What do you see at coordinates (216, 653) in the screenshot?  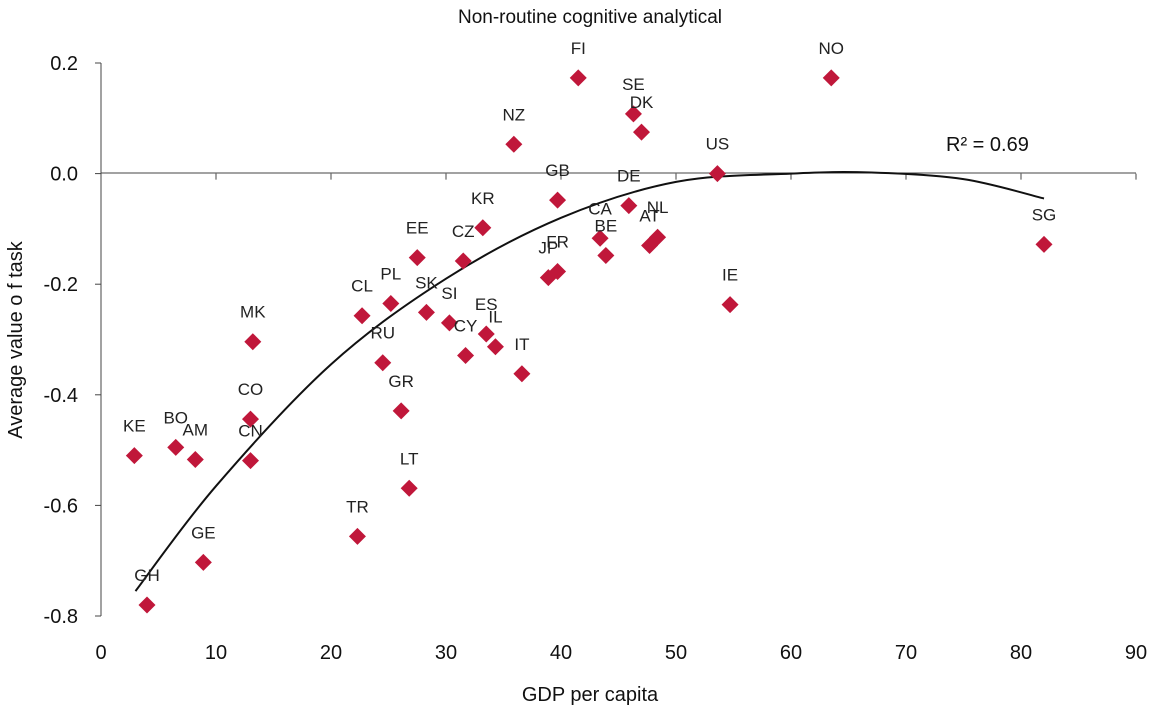 I see `x-tick-label: 10` at bounding box center [216, 653].